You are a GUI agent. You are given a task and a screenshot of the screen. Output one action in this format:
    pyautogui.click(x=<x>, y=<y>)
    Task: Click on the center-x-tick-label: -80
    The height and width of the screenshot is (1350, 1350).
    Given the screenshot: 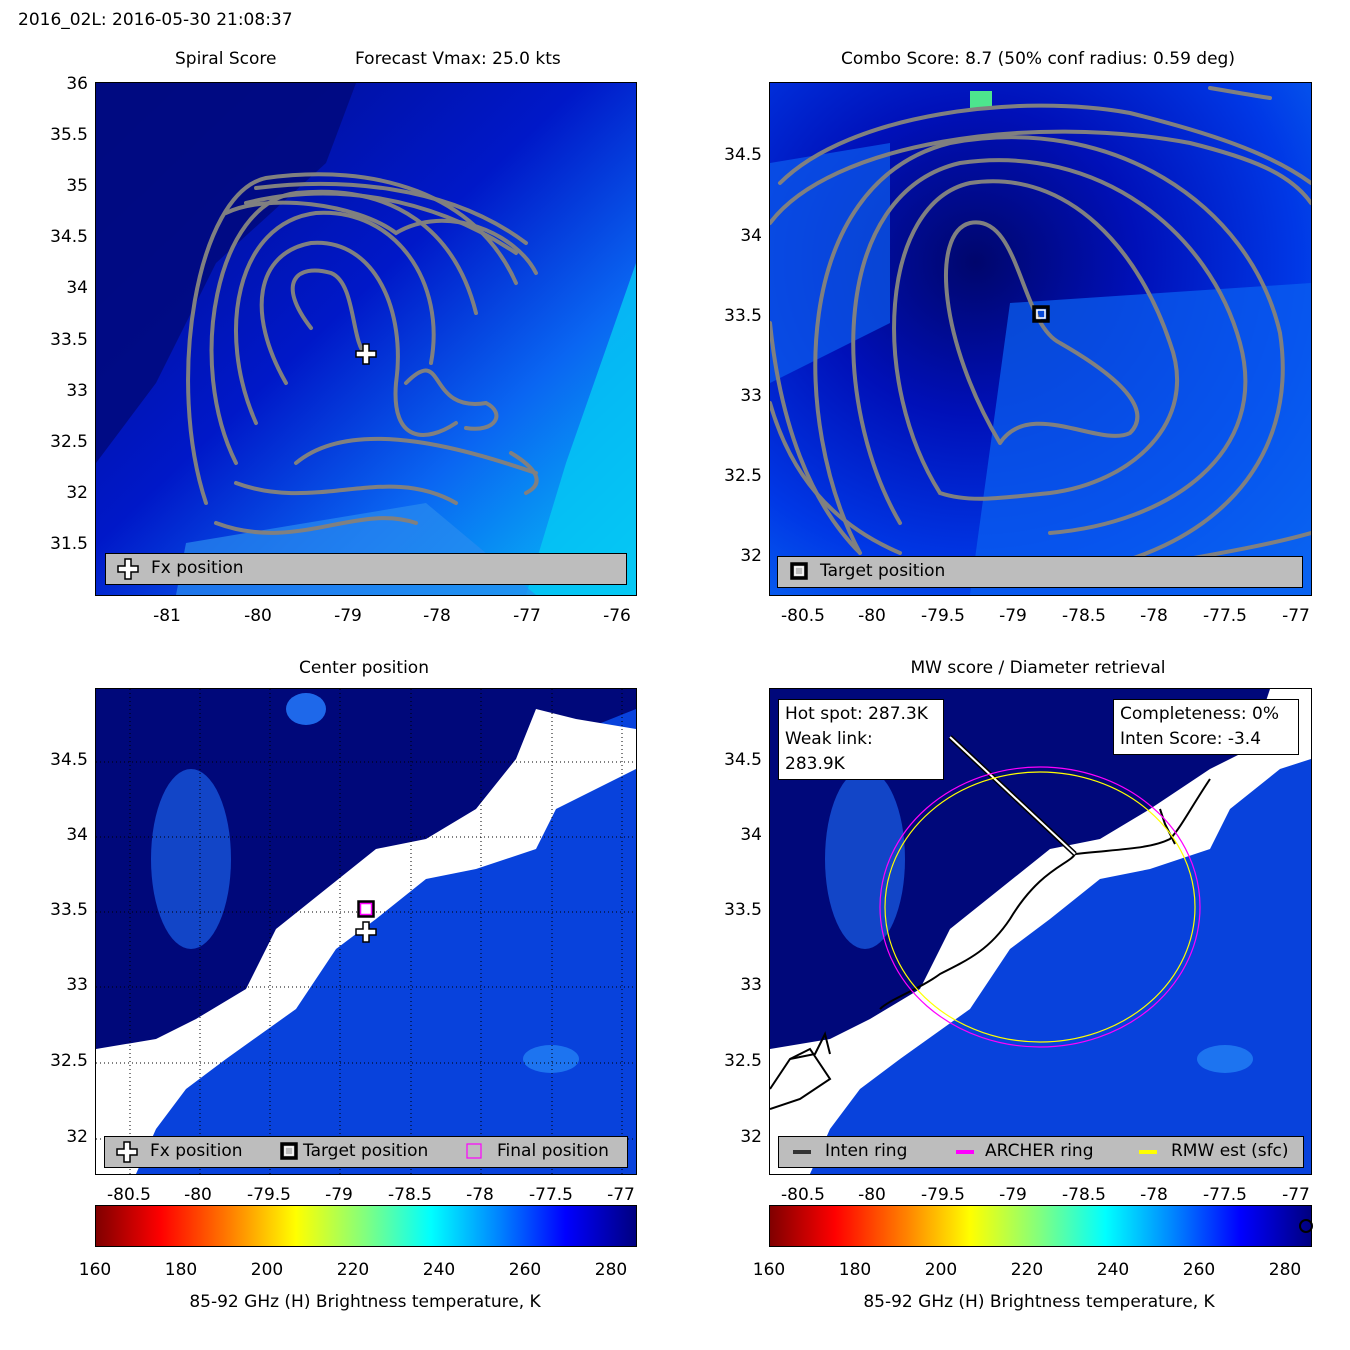 What is the action you would take?
    pyautogui.click(x=198, y=1195)
    